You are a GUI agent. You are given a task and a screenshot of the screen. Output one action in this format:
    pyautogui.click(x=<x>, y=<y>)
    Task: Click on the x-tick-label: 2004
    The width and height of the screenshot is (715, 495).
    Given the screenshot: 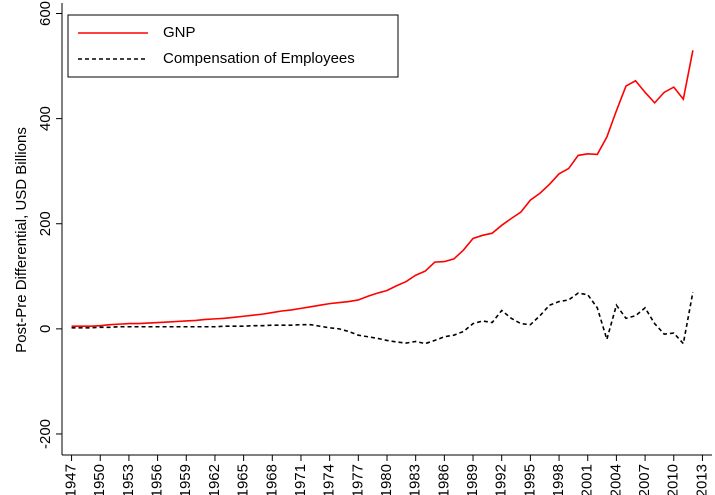 What is the action you would take?
    pyautogui.click(x=615, y=479)
    